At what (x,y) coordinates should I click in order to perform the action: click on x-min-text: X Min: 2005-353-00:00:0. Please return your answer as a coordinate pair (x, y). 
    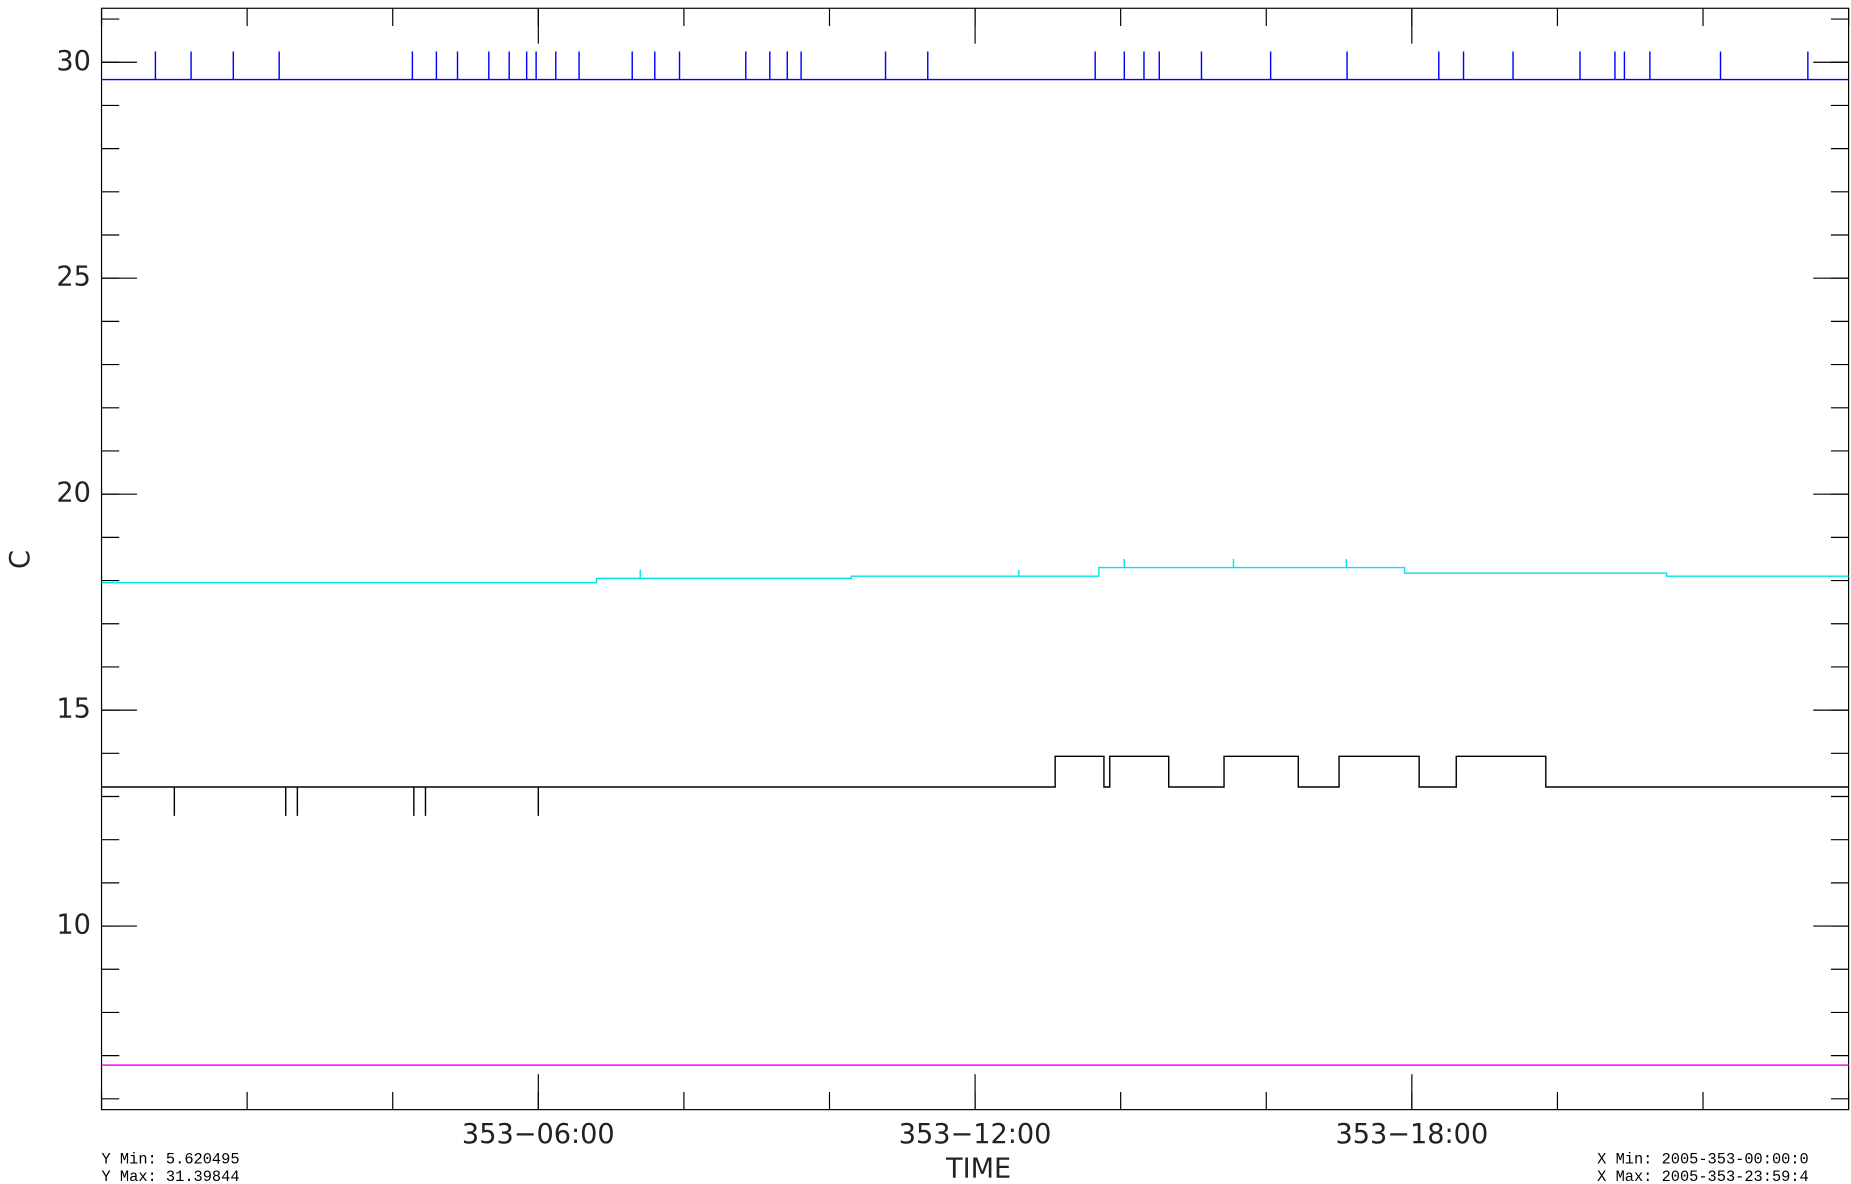
    Looking at the image, I should click on (1703, 1159).